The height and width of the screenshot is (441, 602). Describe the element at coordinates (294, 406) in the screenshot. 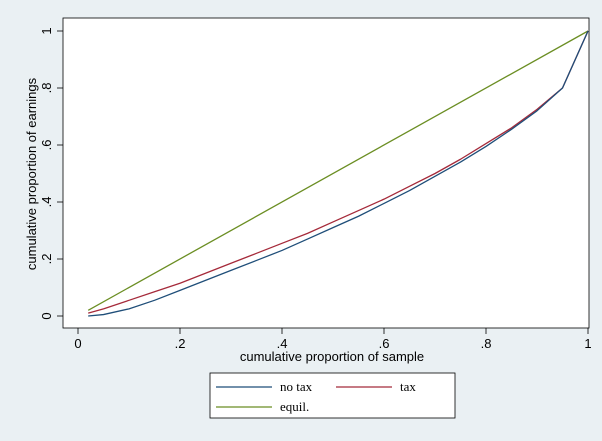

I see `legend-label: equil.` at that location.